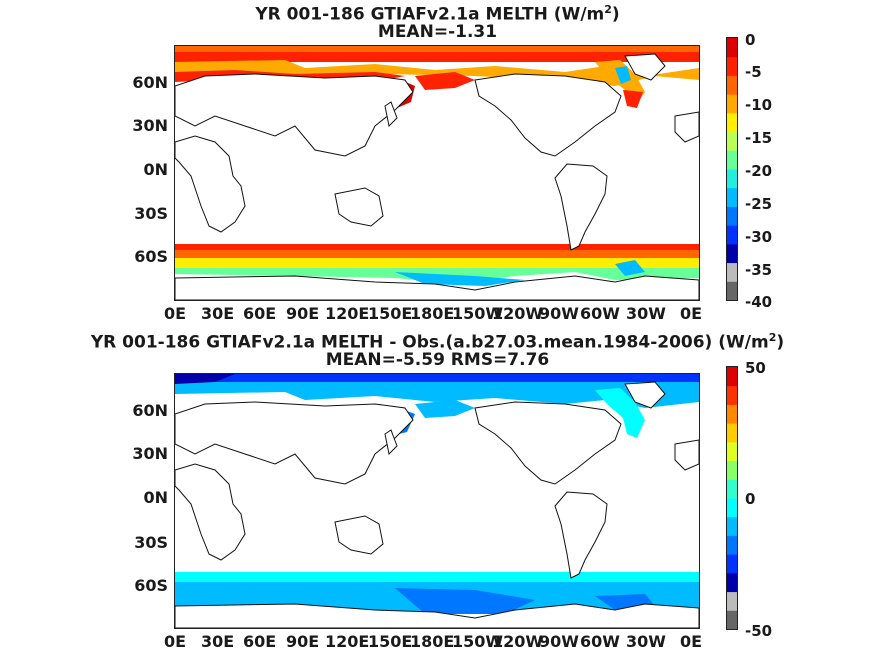 The image size is (875, 656). Describe the element at coordinates (151, 256) in the screenshot. I see `panel1-lat-60s: 60S` at that location.